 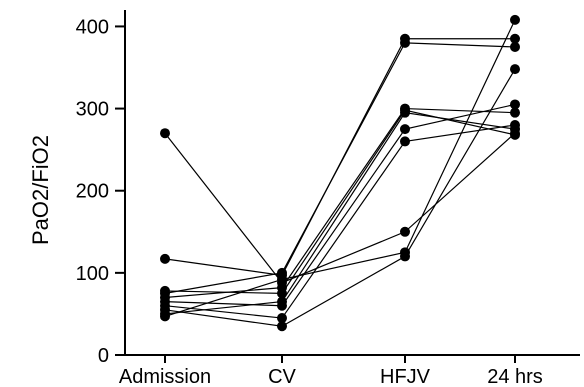 I want to click on x-tick-label: CV, so click(x=282, y=376).